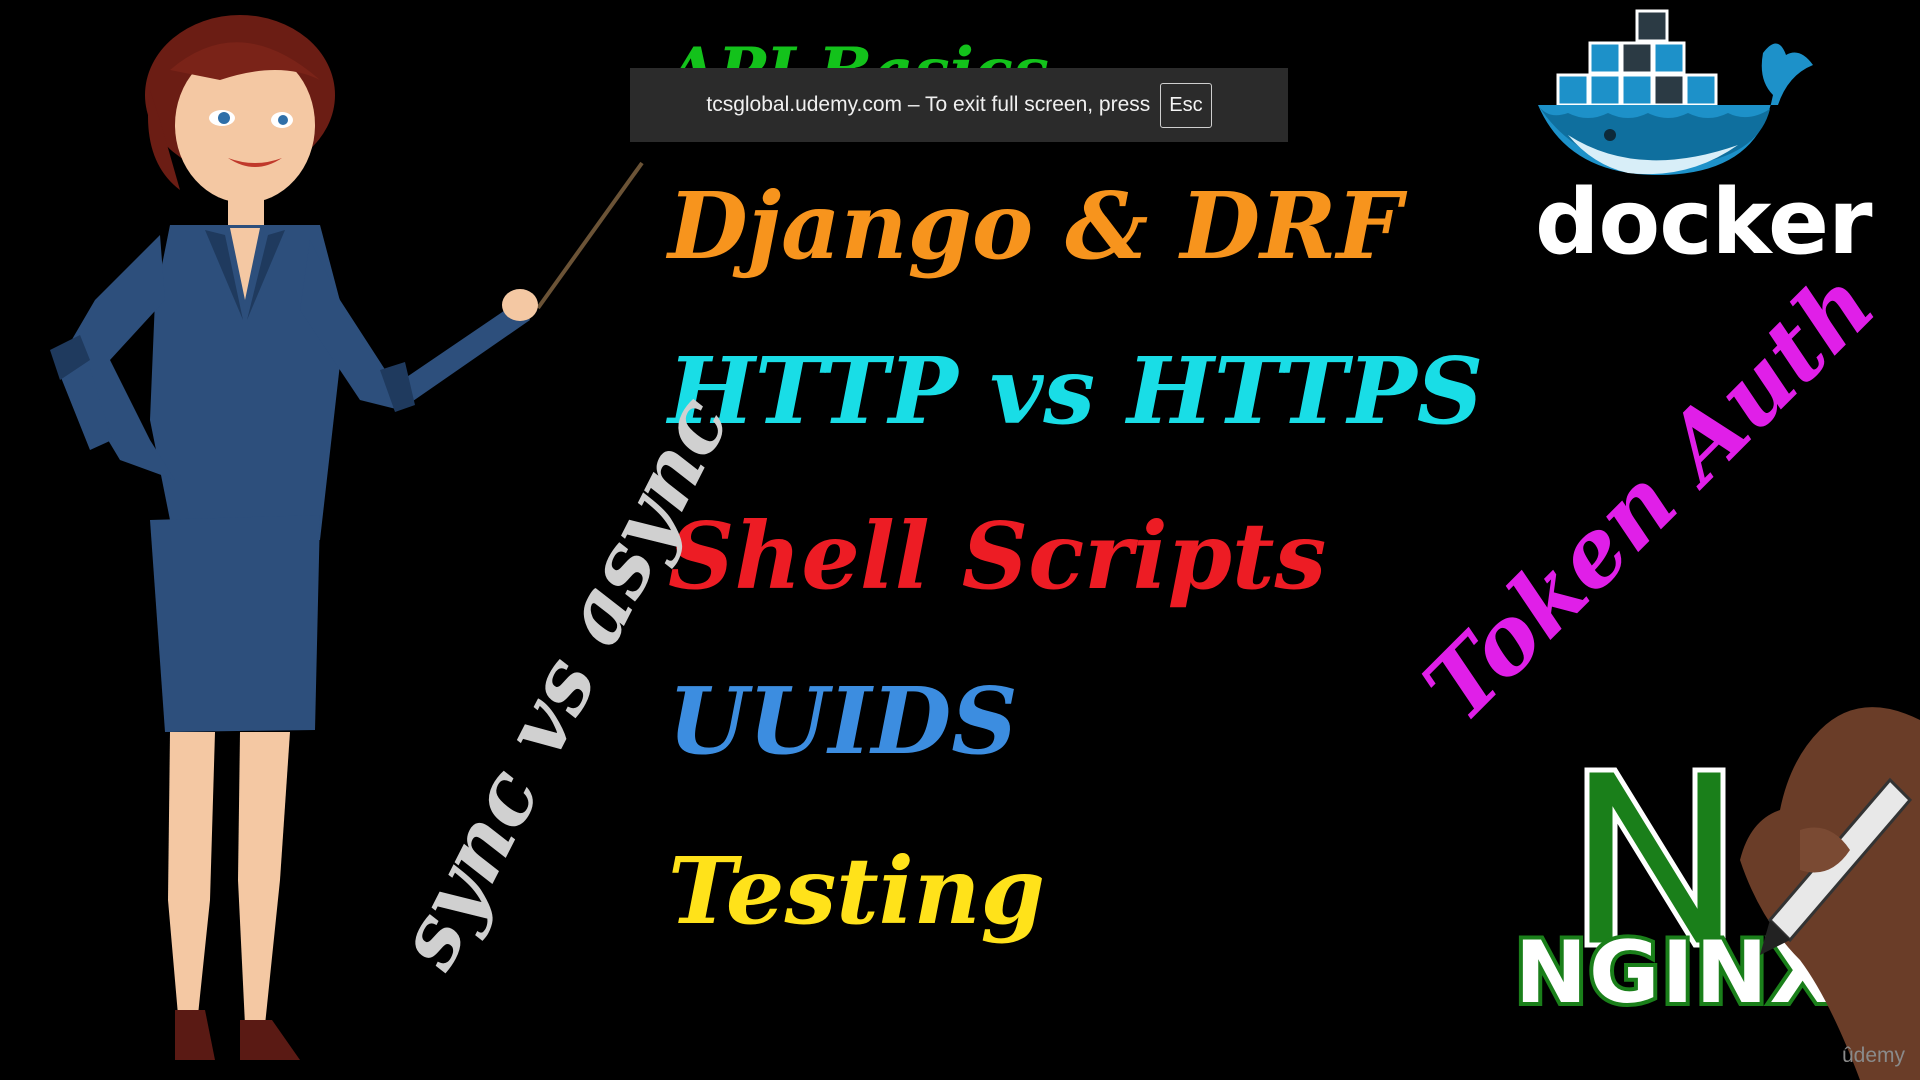 The height and width of the screenshot is (1080, 1920). What do you see at coordinates (858, 54) in the screenshot?
I see `topic-api-basics: API Basics` at bounding box center [858, 54].